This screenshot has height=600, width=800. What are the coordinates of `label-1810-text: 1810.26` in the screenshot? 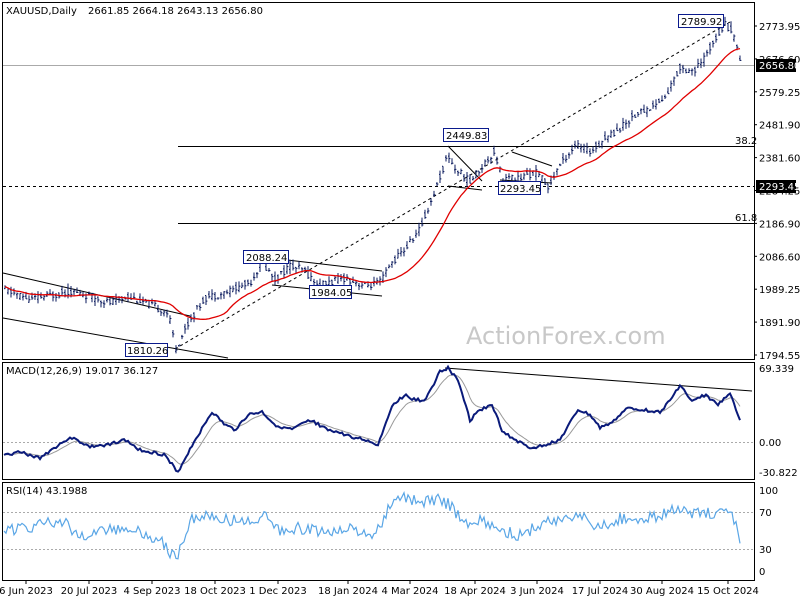 It's located at (147, 351).